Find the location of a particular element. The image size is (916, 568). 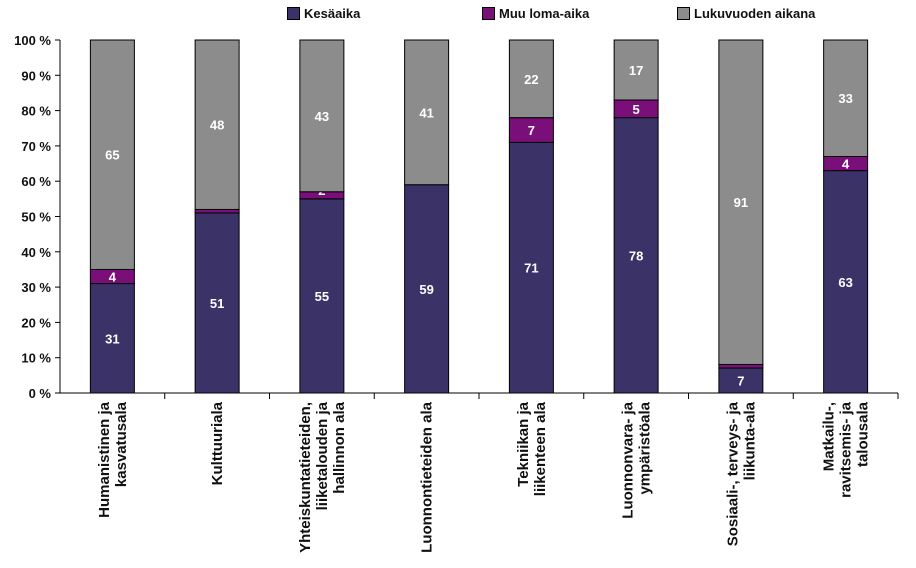

x-category-label: Sosiaali-, terveys- ja is located at coordinates (732, 473).